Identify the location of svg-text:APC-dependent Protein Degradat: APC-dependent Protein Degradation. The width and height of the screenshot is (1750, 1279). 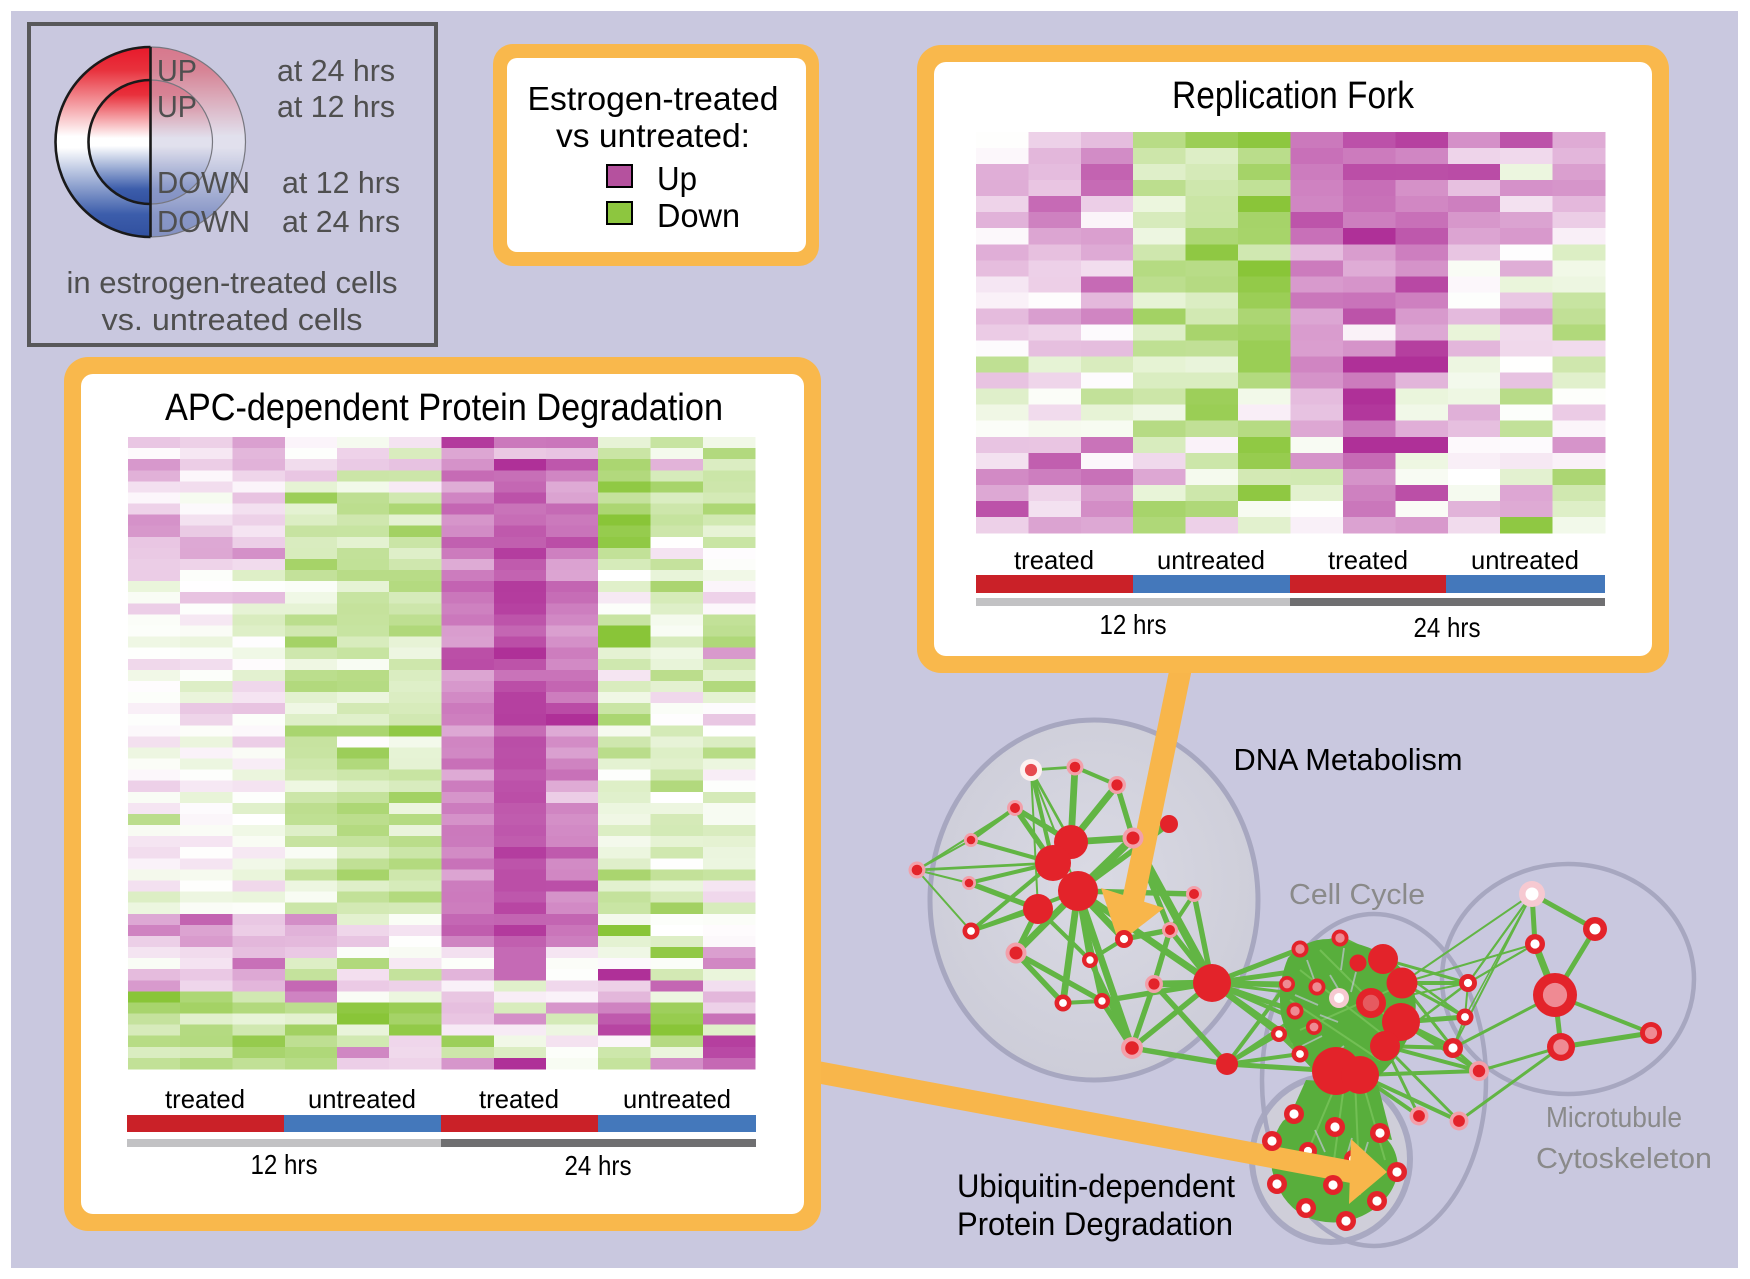
(444, 408).